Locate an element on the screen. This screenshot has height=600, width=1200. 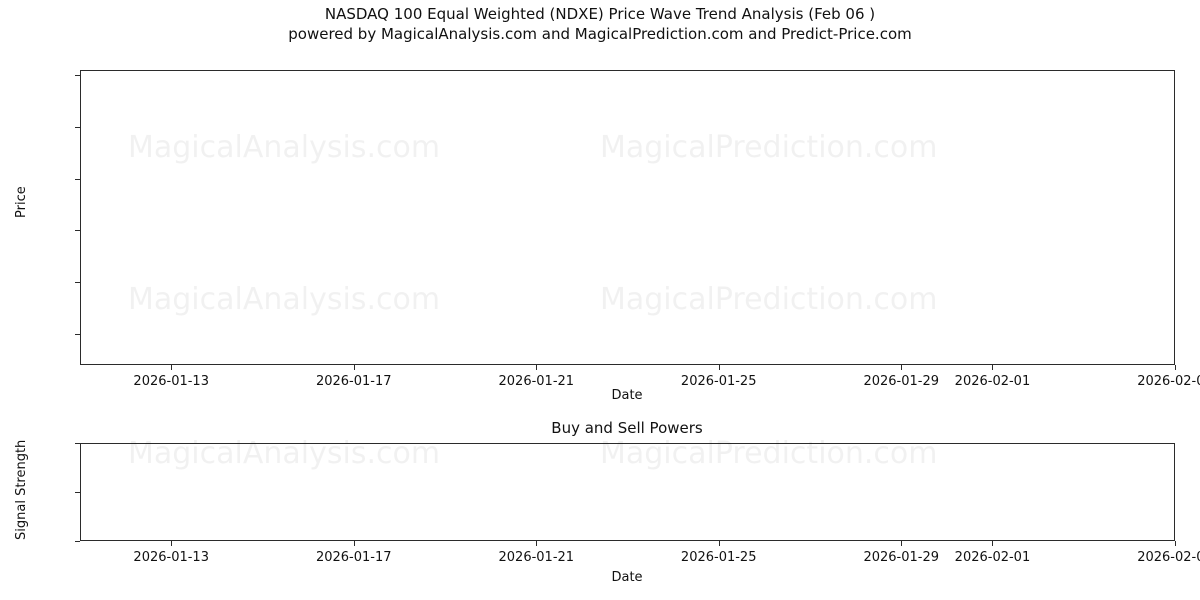
main-x-tick-label: 2026-01-17 is located at coordinates (353, 381).